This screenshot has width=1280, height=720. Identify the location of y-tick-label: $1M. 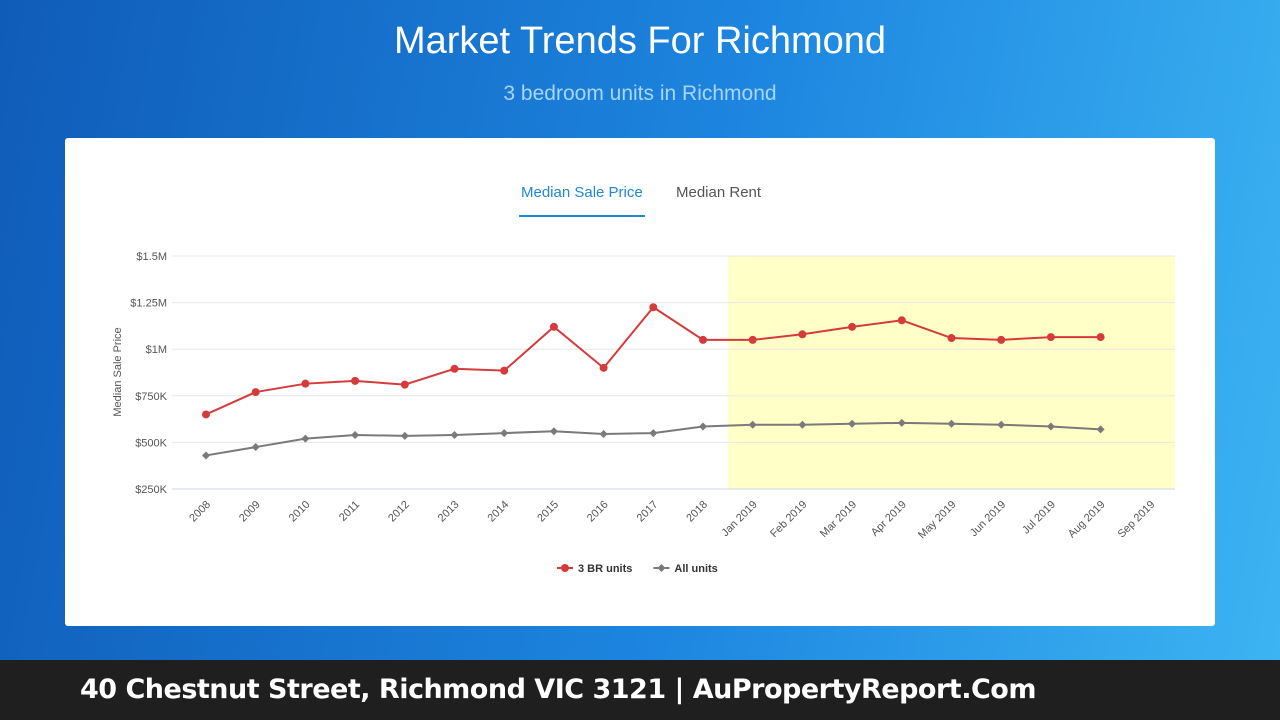
(156, 350).